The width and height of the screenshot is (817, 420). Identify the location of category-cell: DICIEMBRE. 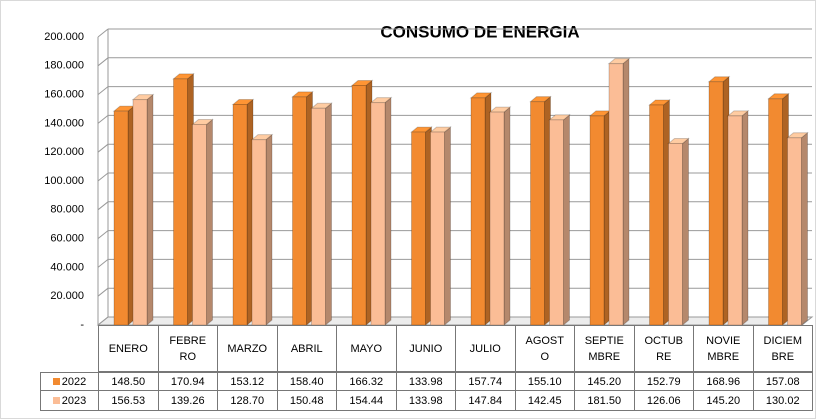
(782, 348).